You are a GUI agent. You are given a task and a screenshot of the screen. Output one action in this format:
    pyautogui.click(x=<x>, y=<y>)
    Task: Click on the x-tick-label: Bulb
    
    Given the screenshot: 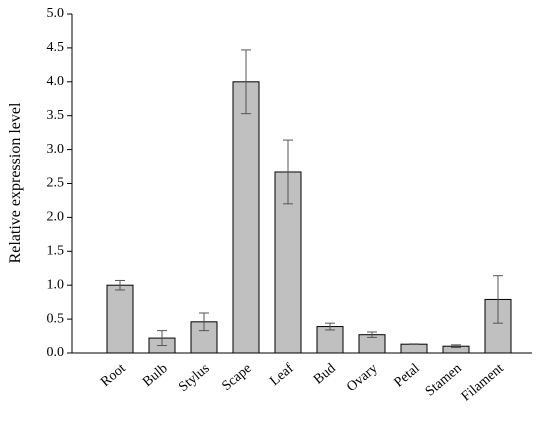 What is the action you would take?
    pyautogui.click(x=155, y=375)
    